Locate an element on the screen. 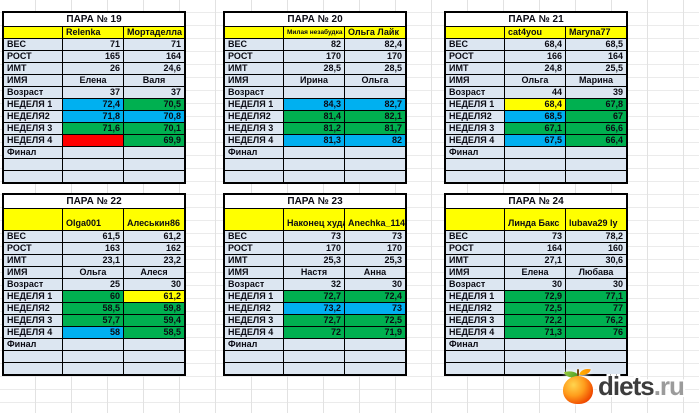 Image resolution: width=699 pixels, height=413 pixels. value-cell: 166 is located at coordinates (534, 56).